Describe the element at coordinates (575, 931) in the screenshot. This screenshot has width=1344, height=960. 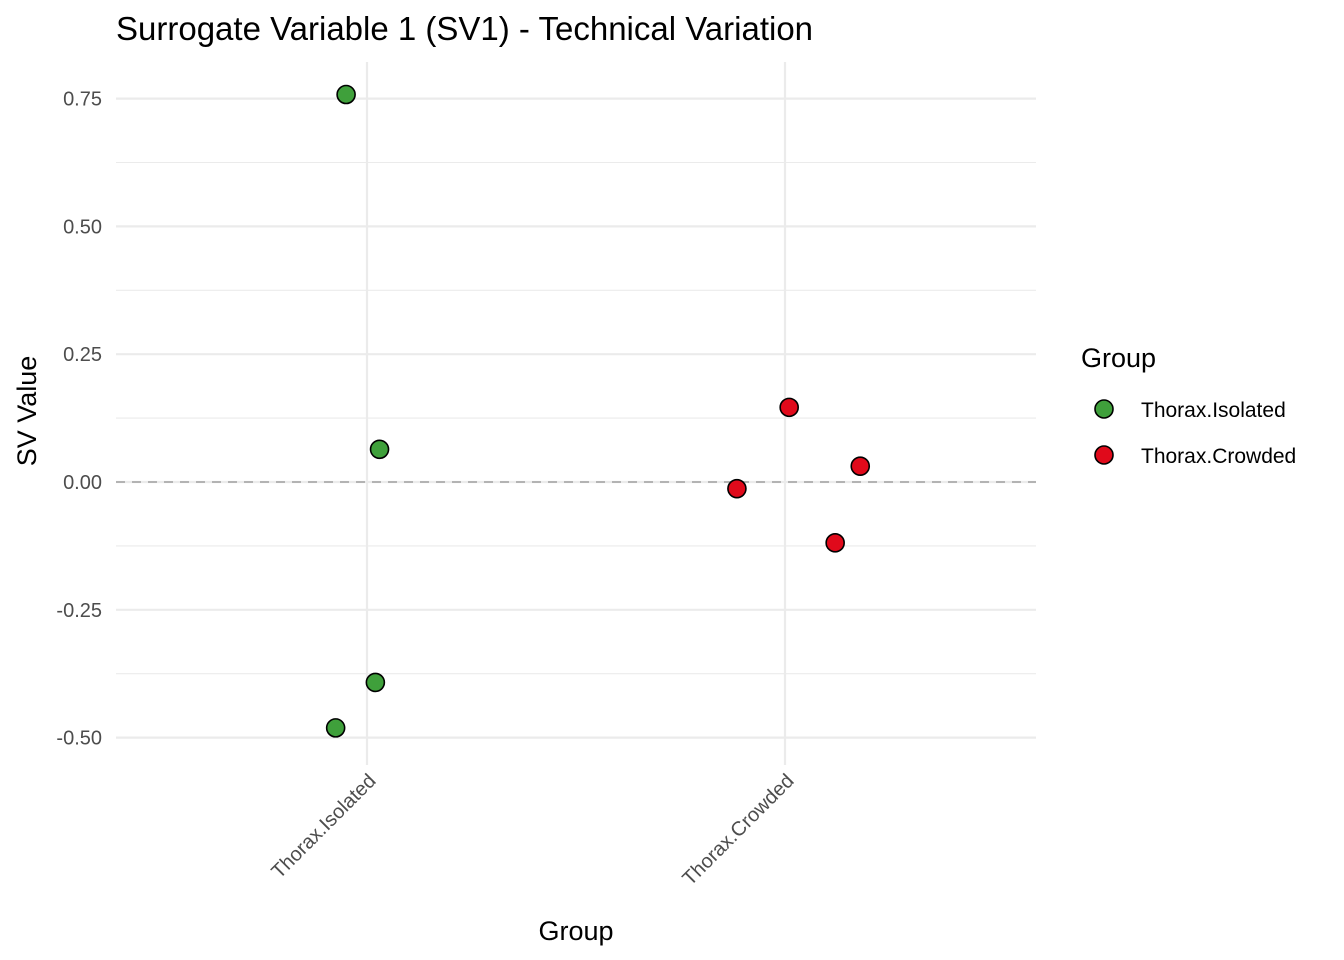
I see `x-axis-title: Group` at that location.